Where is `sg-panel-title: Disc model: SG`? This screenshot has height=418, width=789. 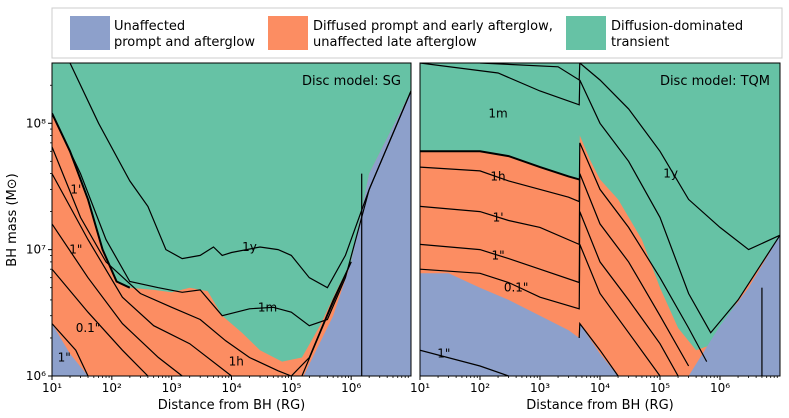 sg-panel-title: Disc model: SG is located at coordinates (351, 81).